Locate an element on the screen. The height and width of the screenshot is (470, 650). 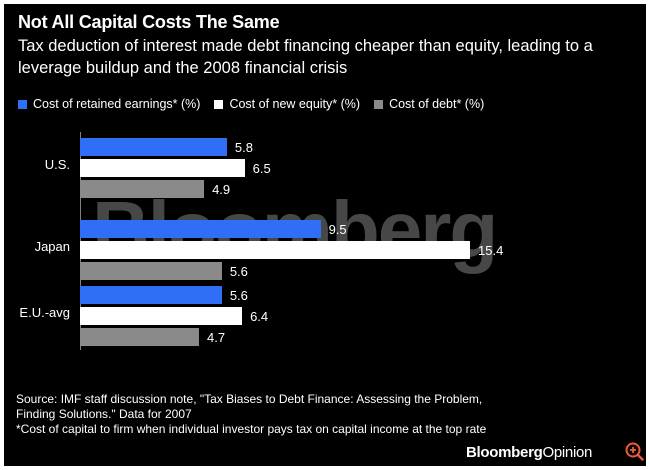
legend-label: Cost of new equity* (%) is located at coordinates (295, 104).